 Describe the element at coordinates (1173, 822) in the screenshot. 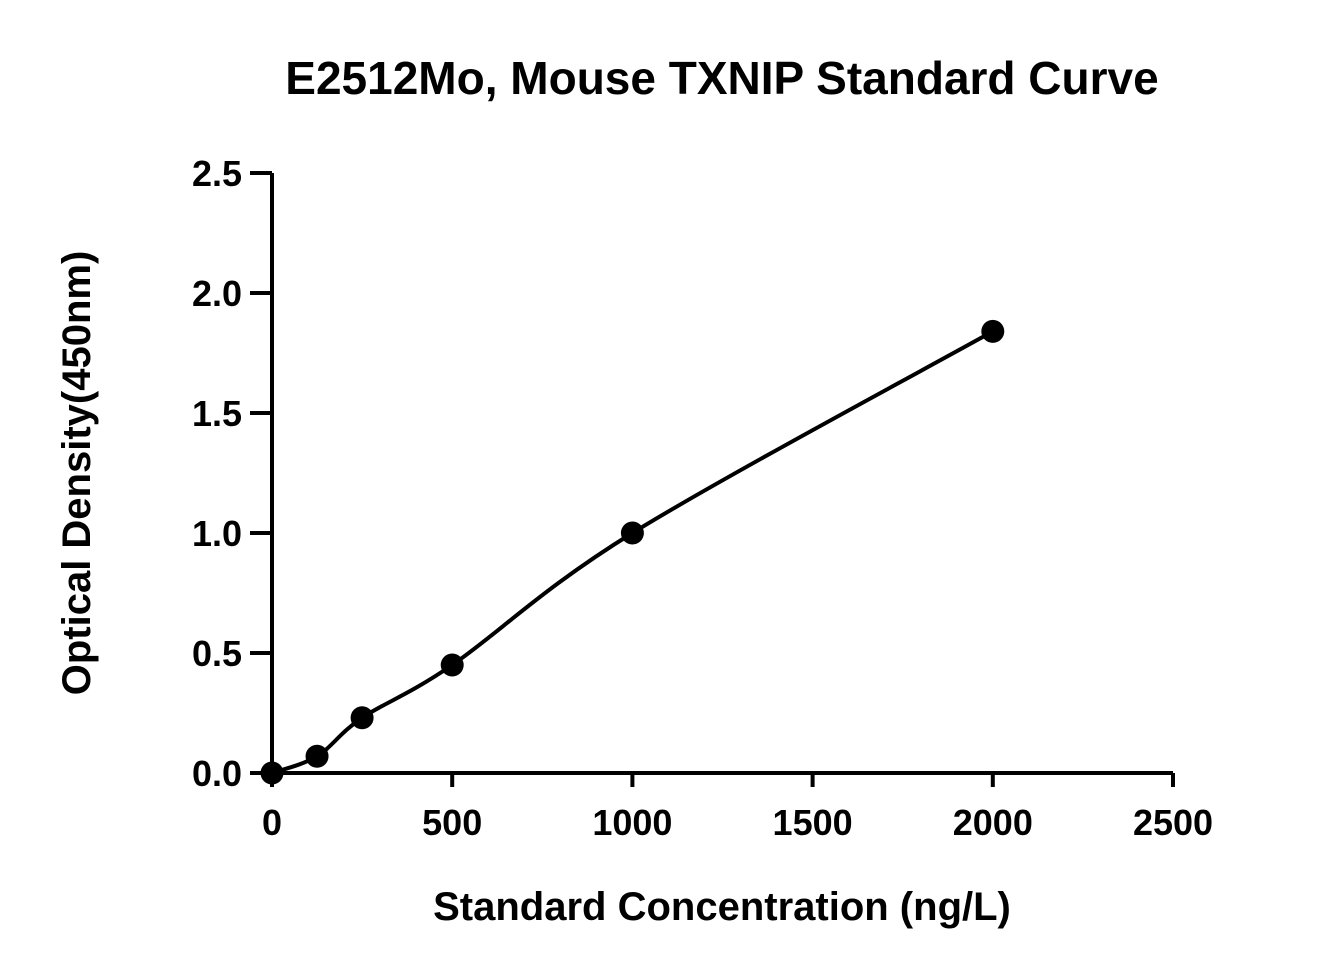

I see `x-tick-label: 2500` at that location.